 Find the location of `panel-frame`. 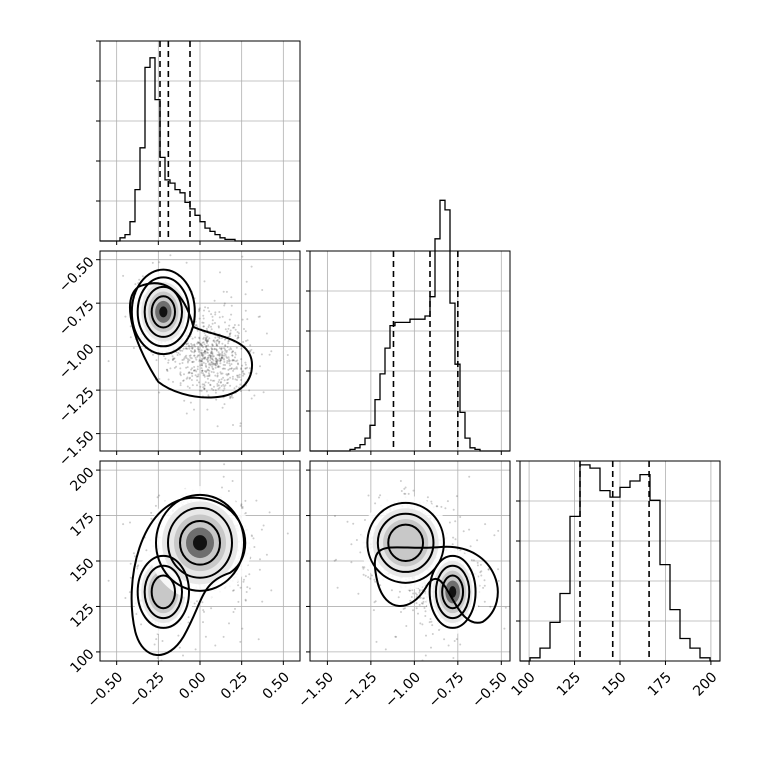

panel-frame is located at coordinates (410, 351).